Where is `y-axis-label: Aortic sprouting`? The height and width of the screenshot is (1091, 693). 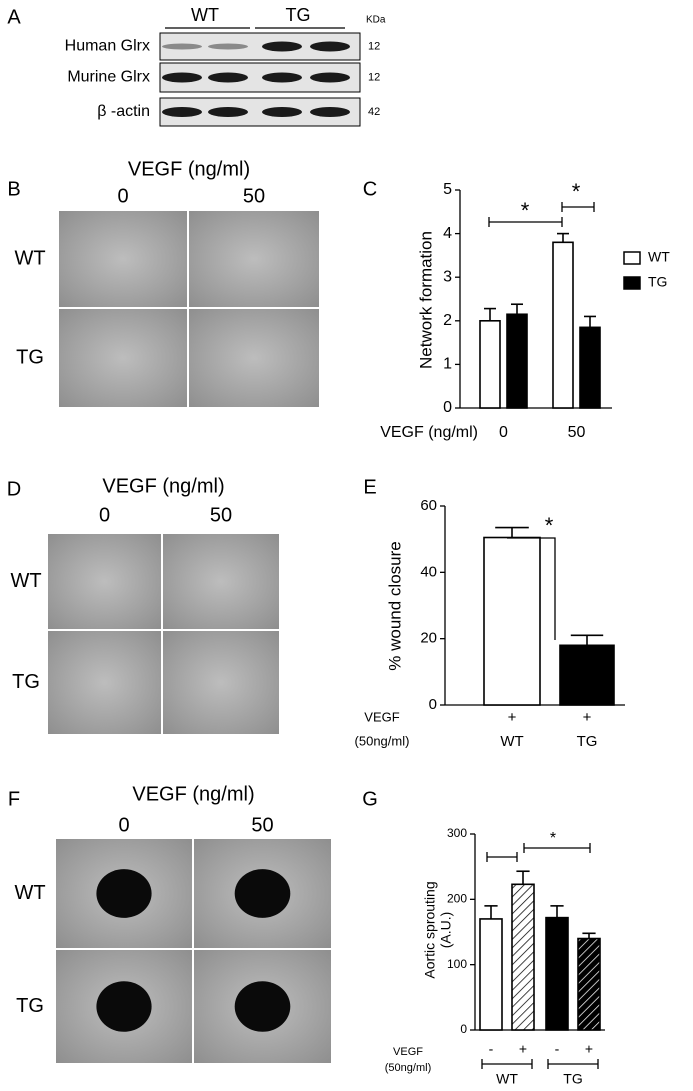 y-axis-label: Aortic sprouting is located at coordinates (430, 929).